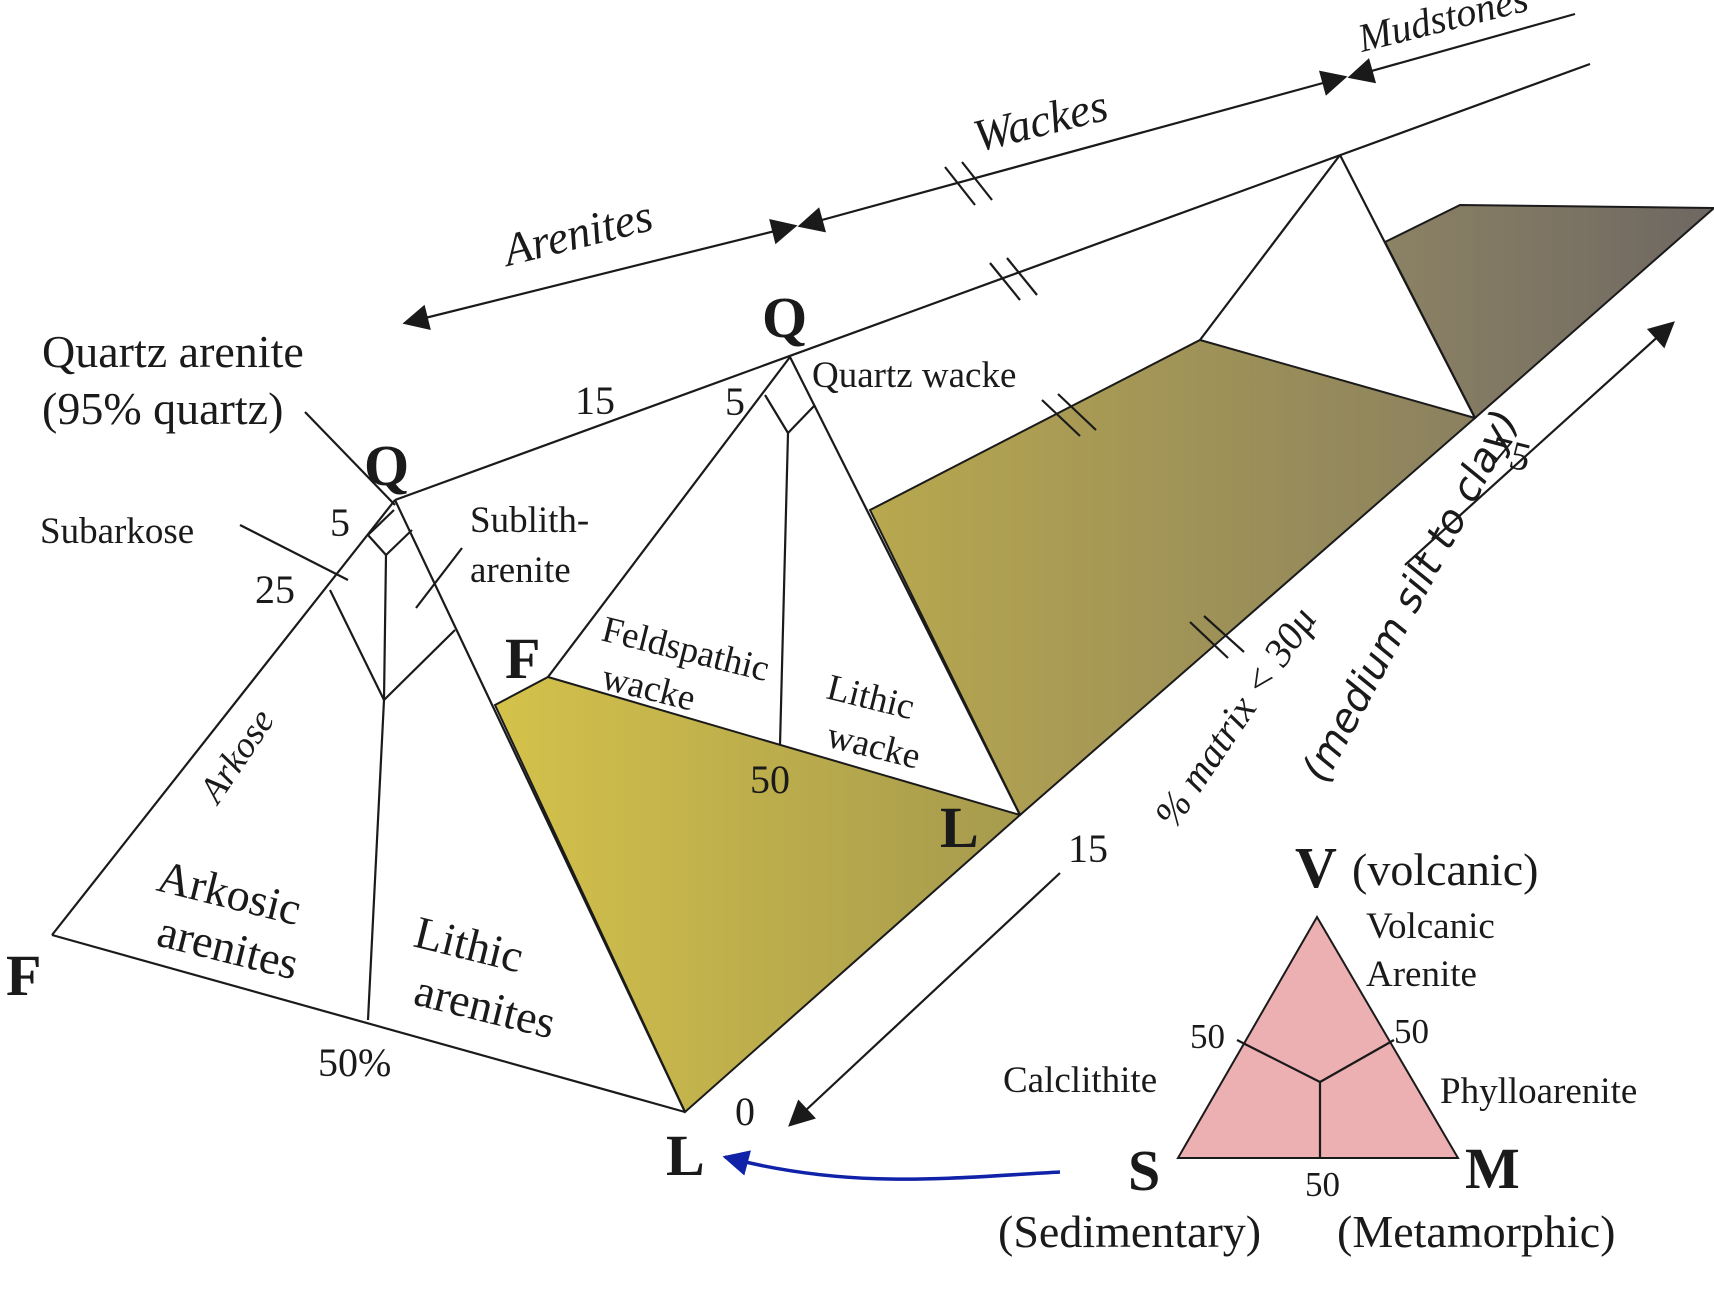  What do you see at coordinates (522, 658) in the screenshot?
I see `vertex-f2: F` at bounding box center [522, 658].